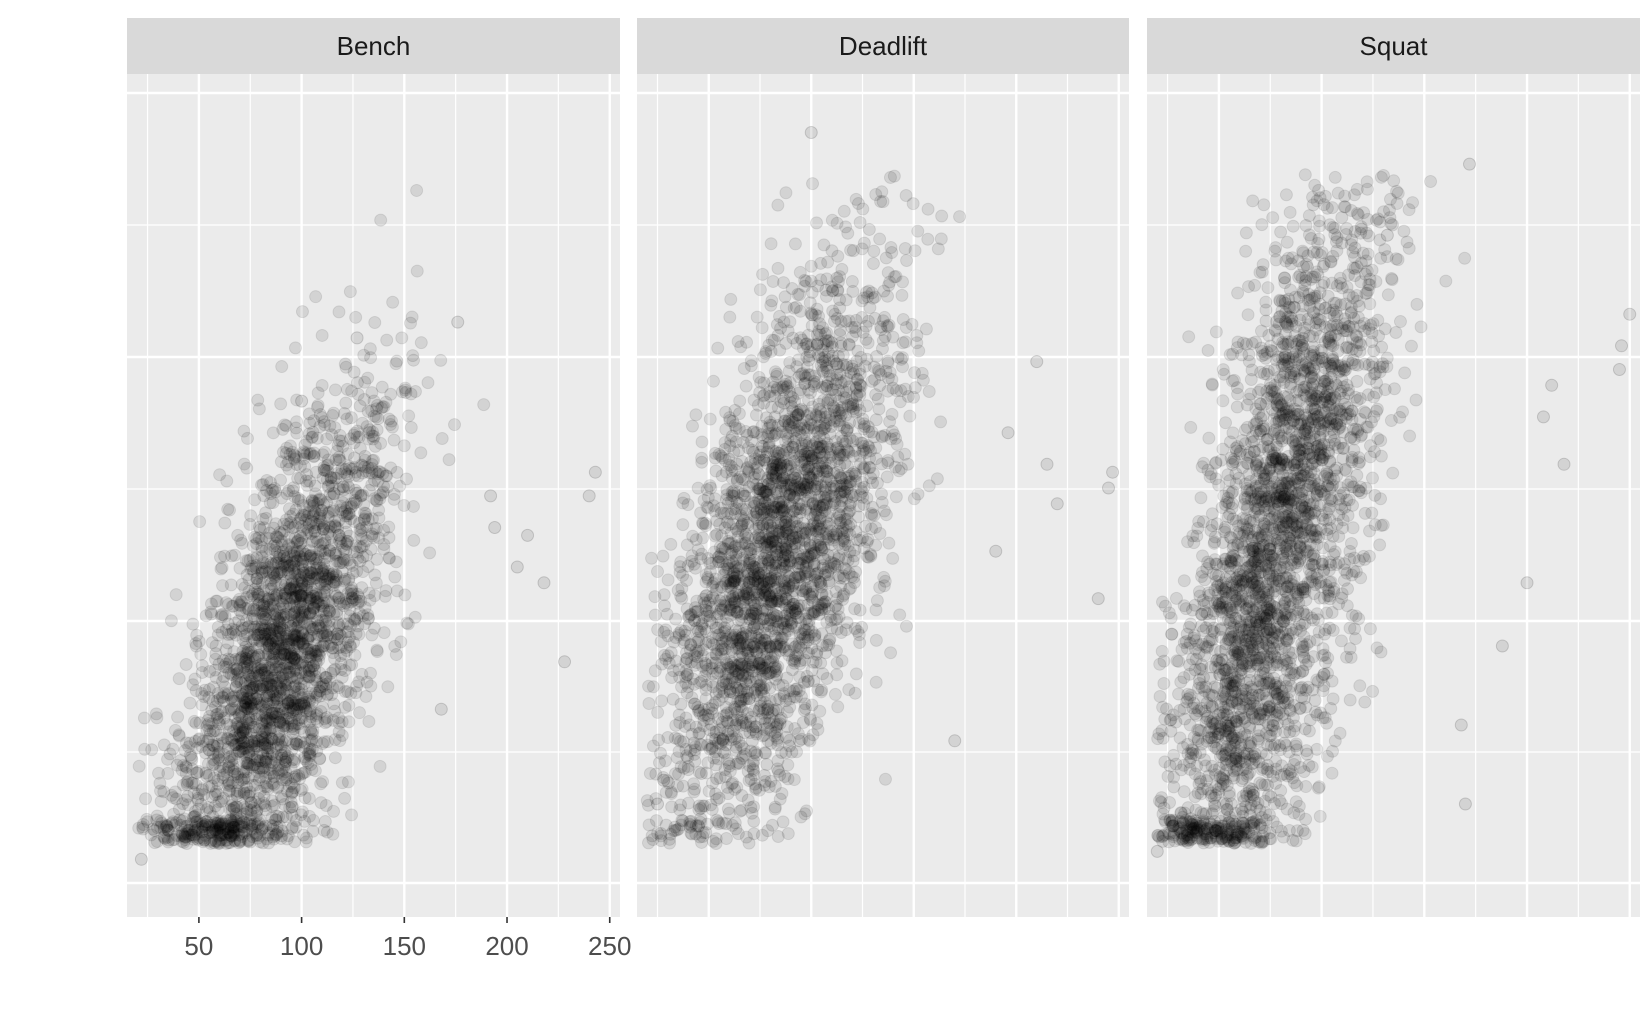 The width and height of the screenshot is (1652, 1026). What do you see at coordinates (883, 46) in the screenshot?
I see `facet-strip-label: Deadlift` at bounding box center [883, 46].